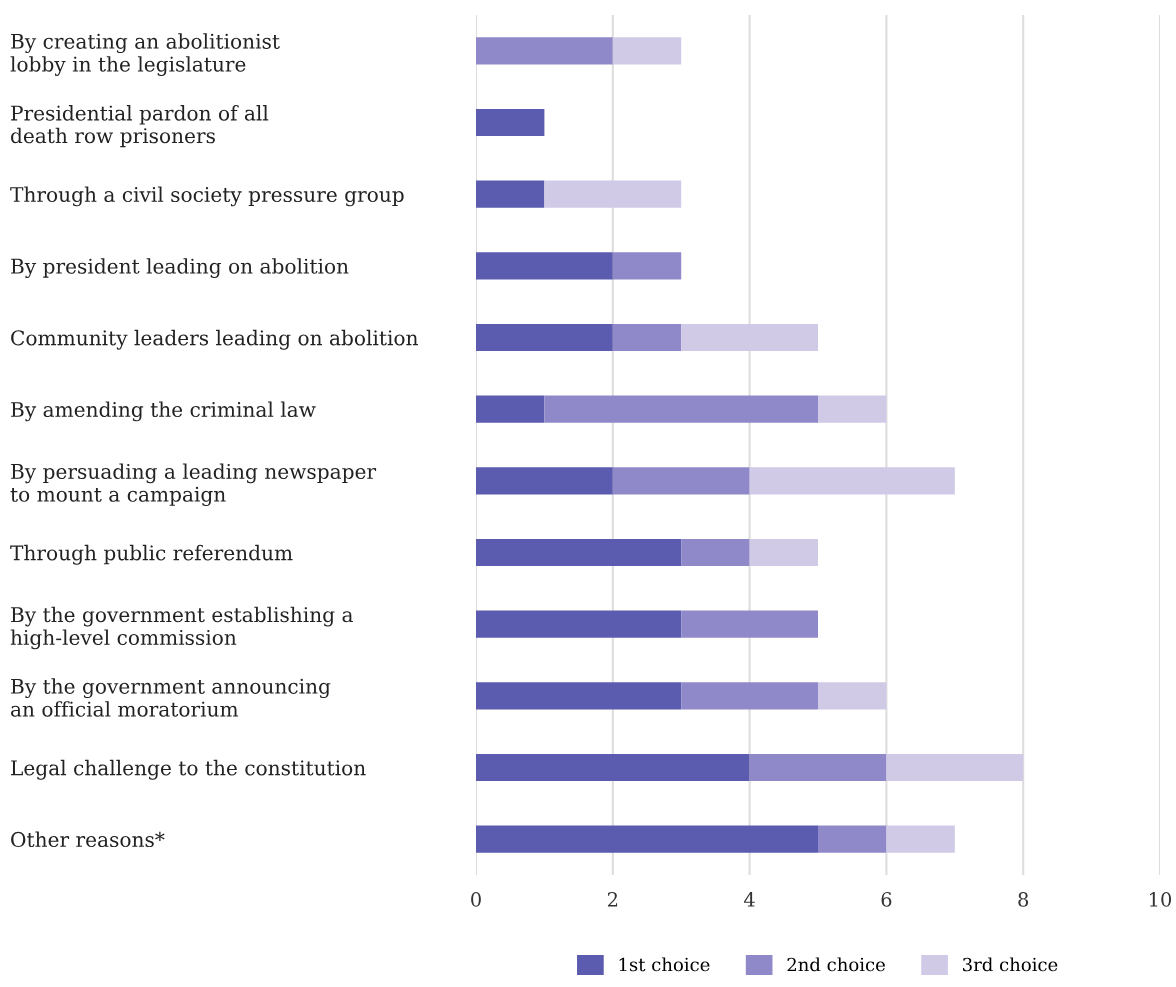 This screenshot has height=987, width=1176. Describe the element at coordinates (88, 839) in the screenshot. I see `y-tick-label: Other reasons*` at that location.